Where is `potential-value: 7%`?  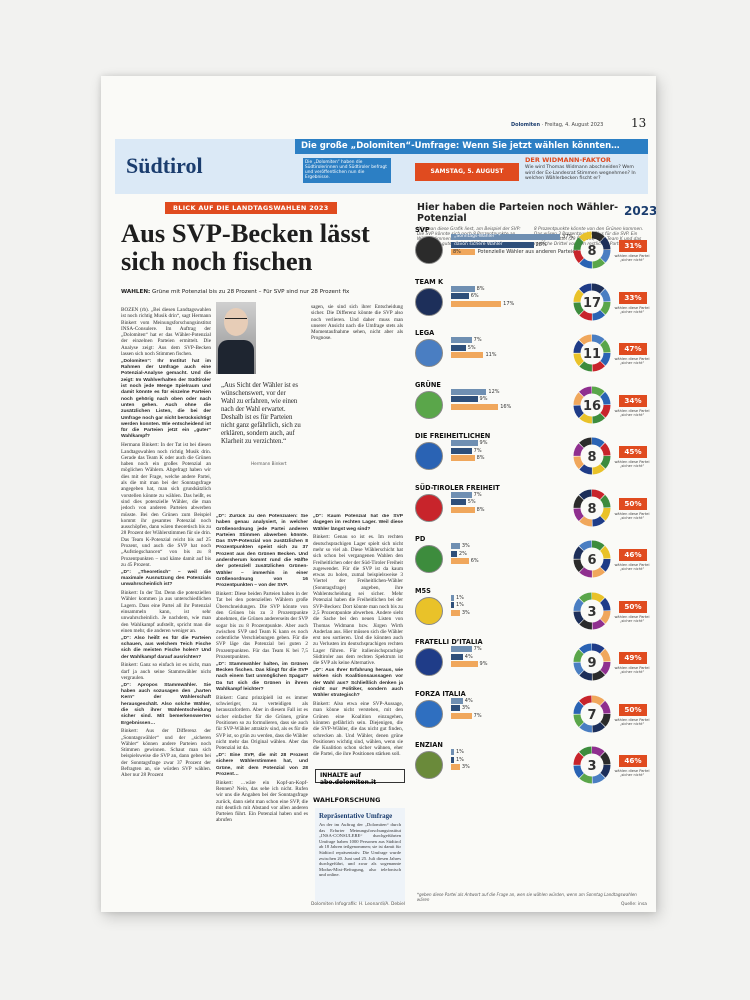
potential-value: 7% is located at coordinates (477, 715).